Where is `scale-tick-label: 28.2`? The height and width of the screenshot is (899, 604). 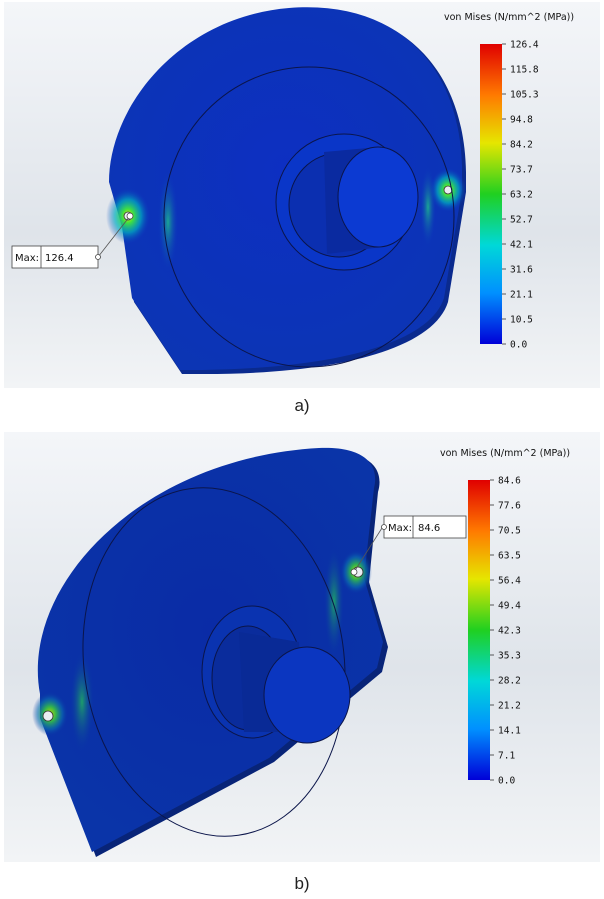
scale-tick-label: 28.2 is located at coordinates (509, 681).